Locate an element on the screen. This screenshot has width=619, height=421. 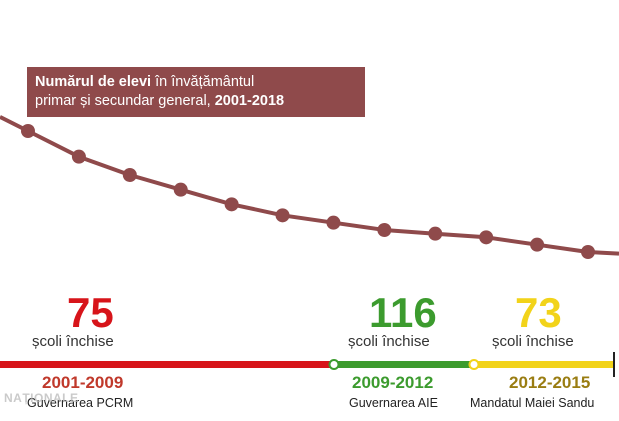
data-point-2005 is located at coordinates (231, 204).